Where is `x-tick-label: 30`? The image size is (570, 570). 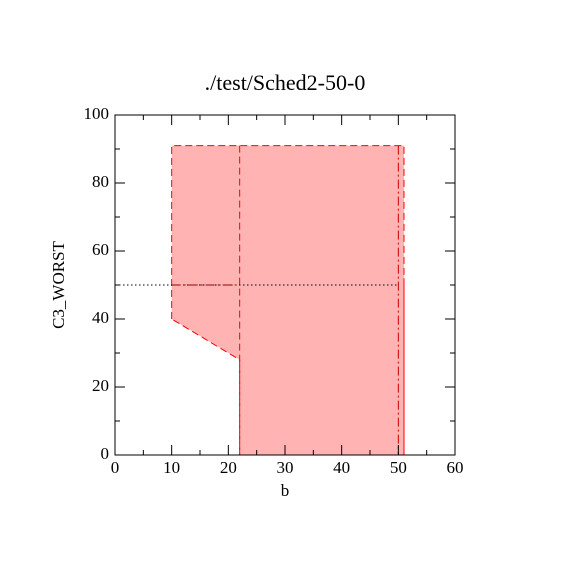
x-tick-label: 30 is located at coordinates (285, 467).